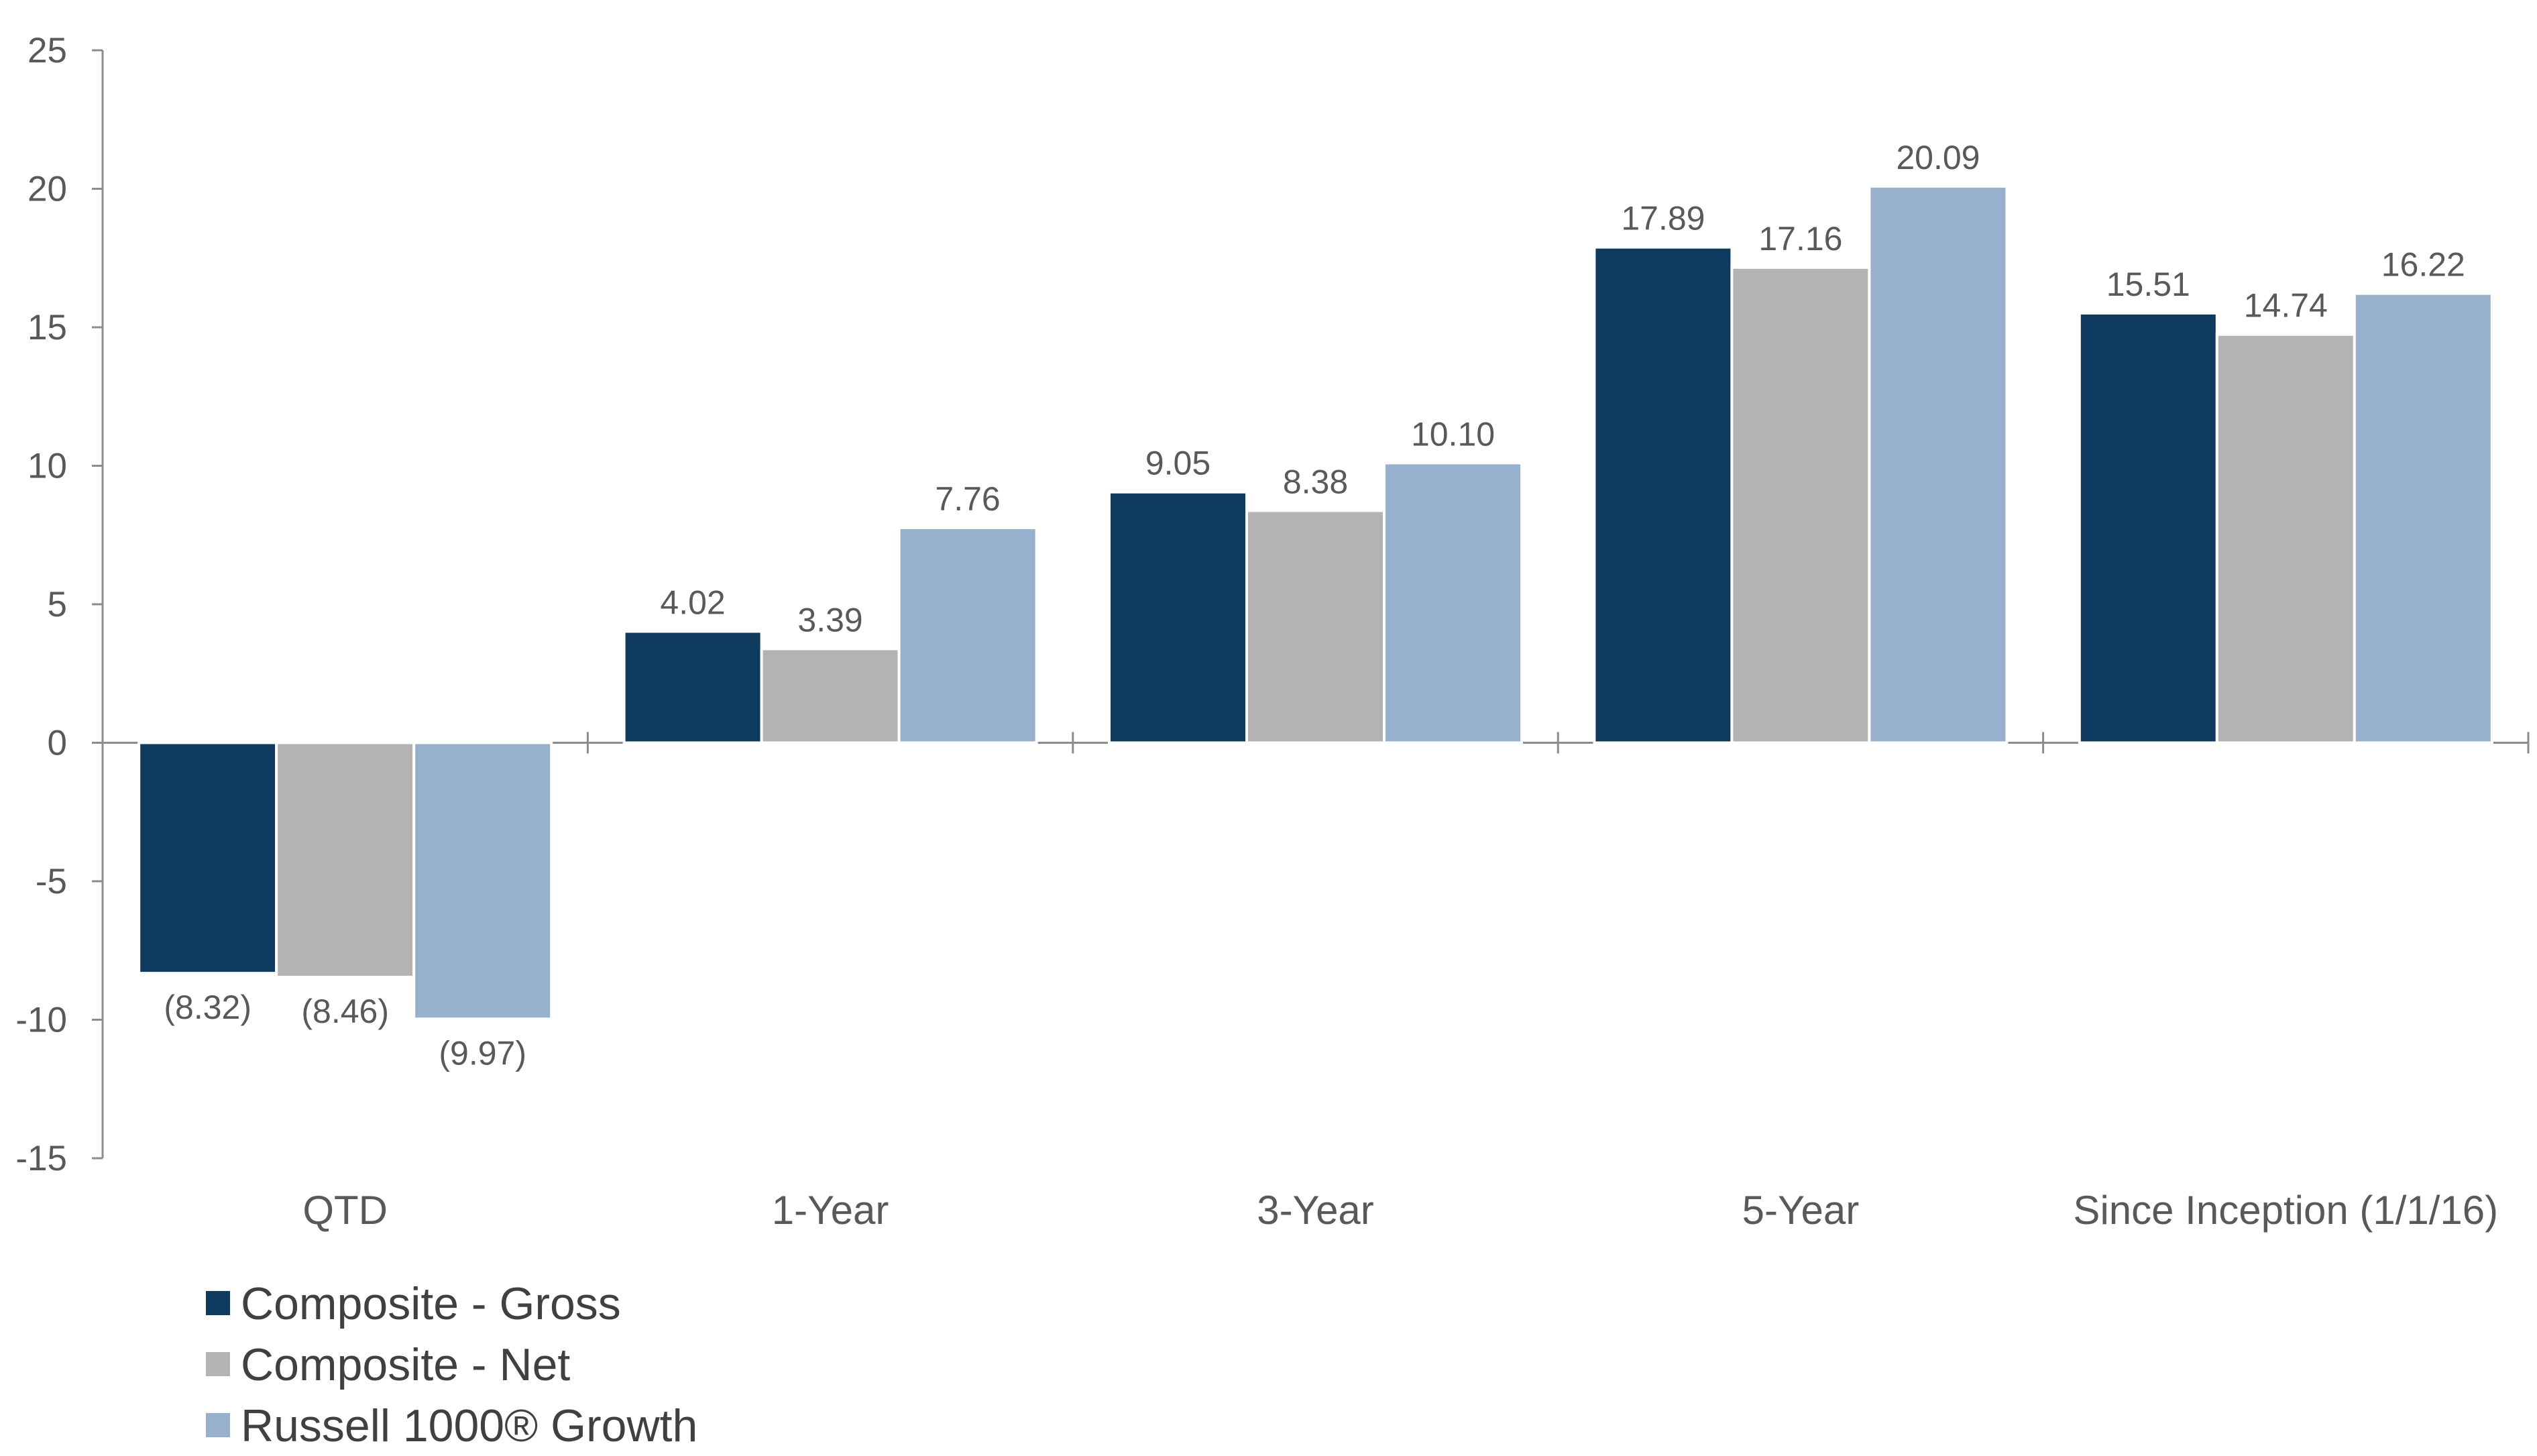 Image resolution: width=2537 pixels, height=1456 pixels. I want to click on data-label: 17.89, so click(1663, 218).